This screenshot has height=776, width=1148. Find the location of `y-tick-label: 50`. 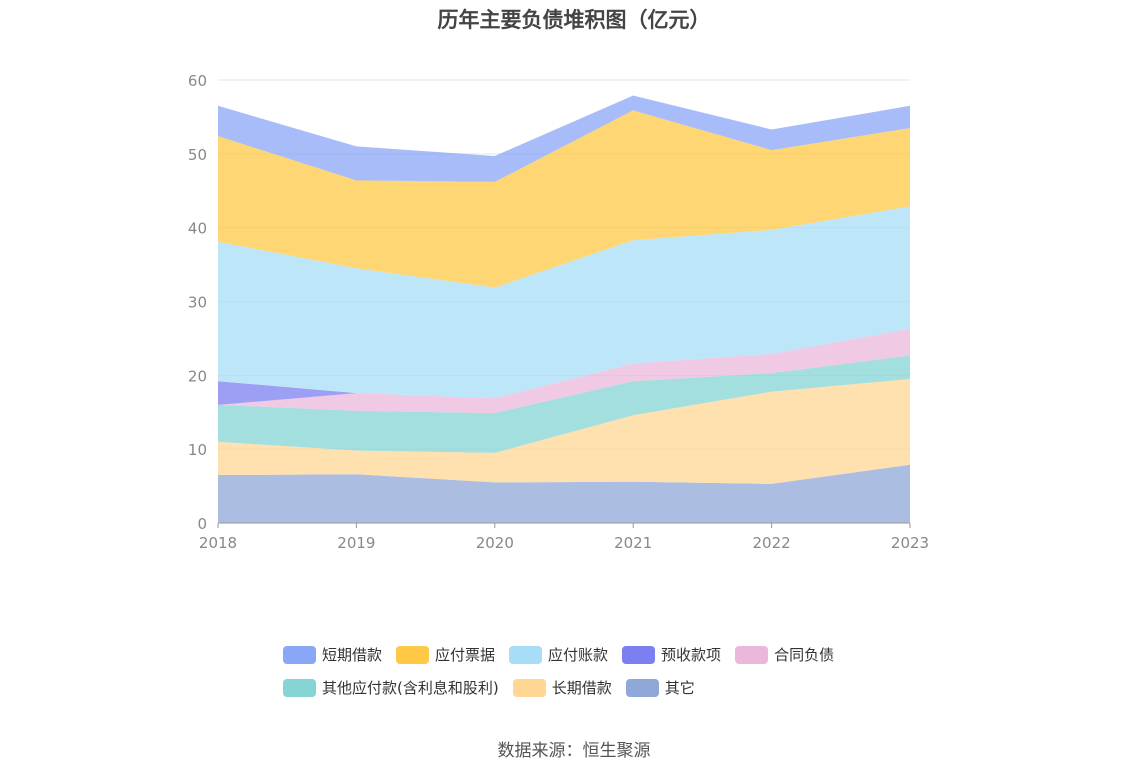

y-tick-label: 50 is located at coordinates (197, 155).